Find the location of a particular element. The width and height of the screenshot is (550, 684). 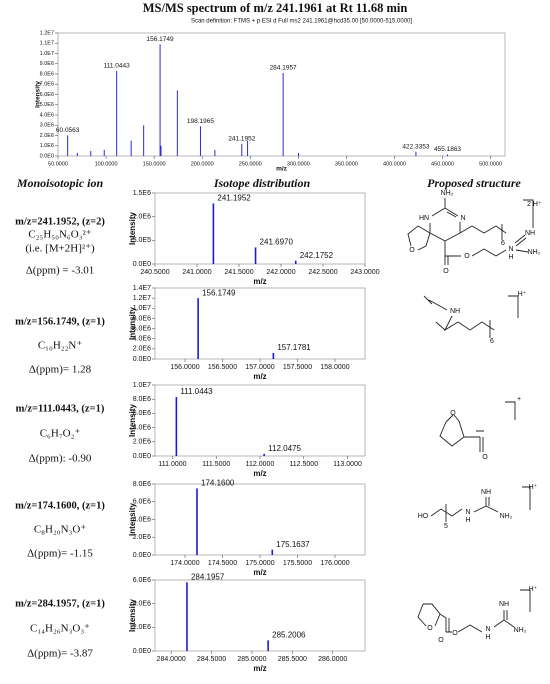

structure-label: 2 H⁺ is located at coordinates (534, 204).